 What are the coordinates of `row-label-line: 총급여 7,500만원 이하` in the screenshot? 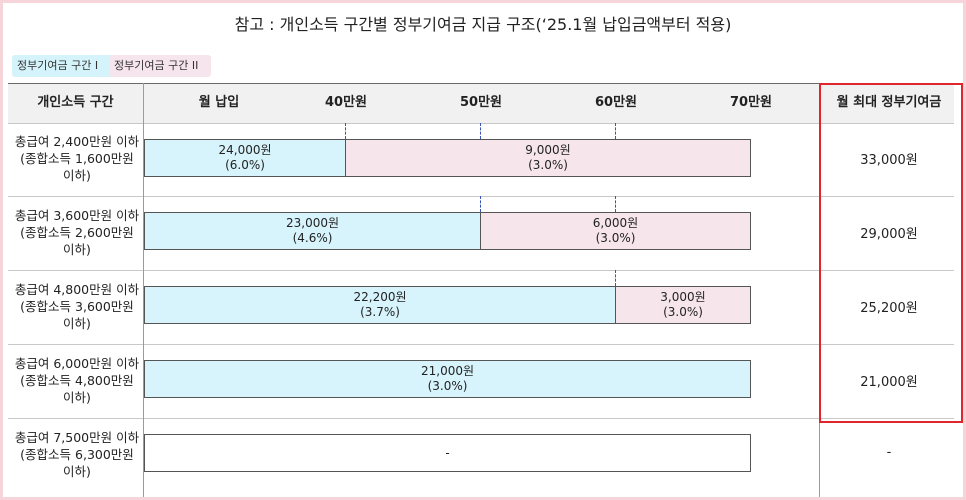 It's located at (77, 437).